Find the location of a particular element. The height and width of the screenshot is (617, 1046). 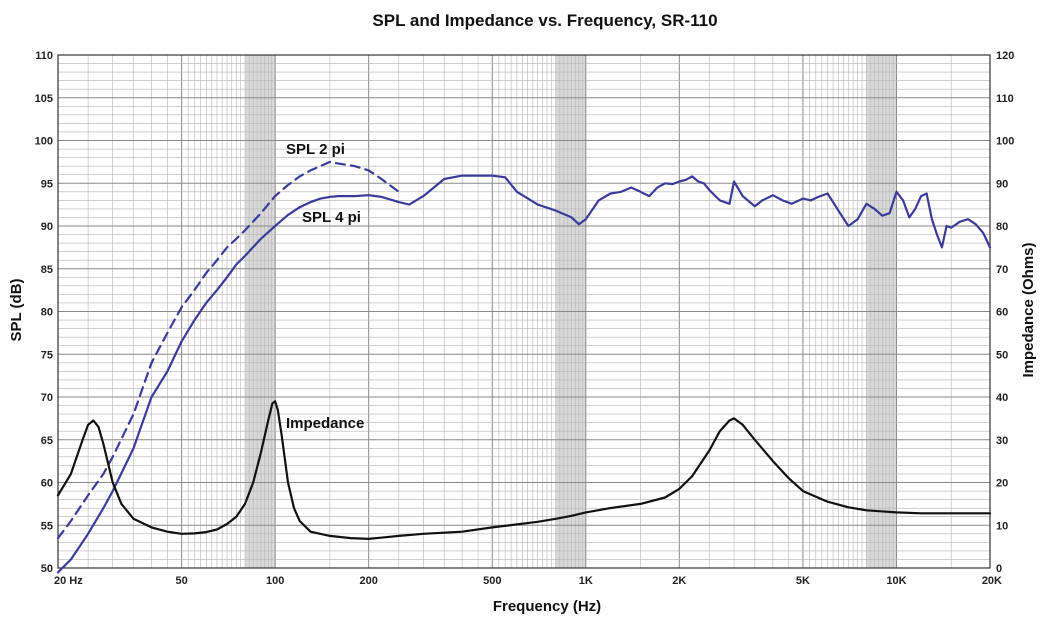

x-tick-label: 50 is located at coordinates (182, 581).